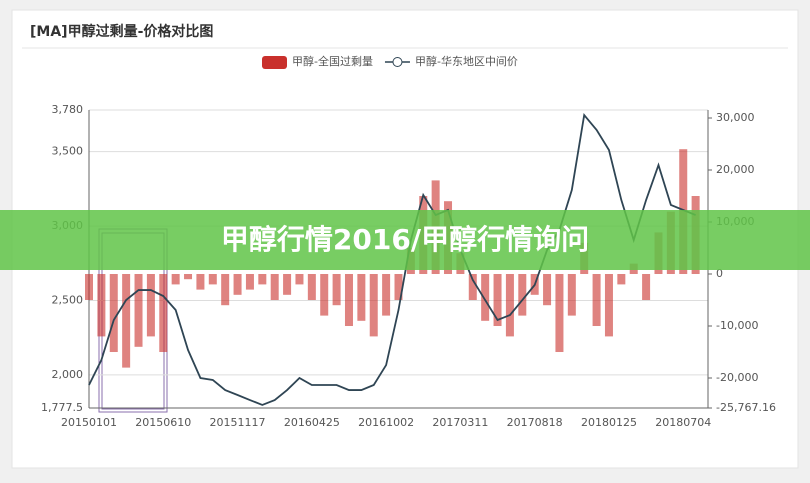 The width and height of the screenshot is (810, 483). I want to click on y-tick-label: 3,780, so click(68, 109).